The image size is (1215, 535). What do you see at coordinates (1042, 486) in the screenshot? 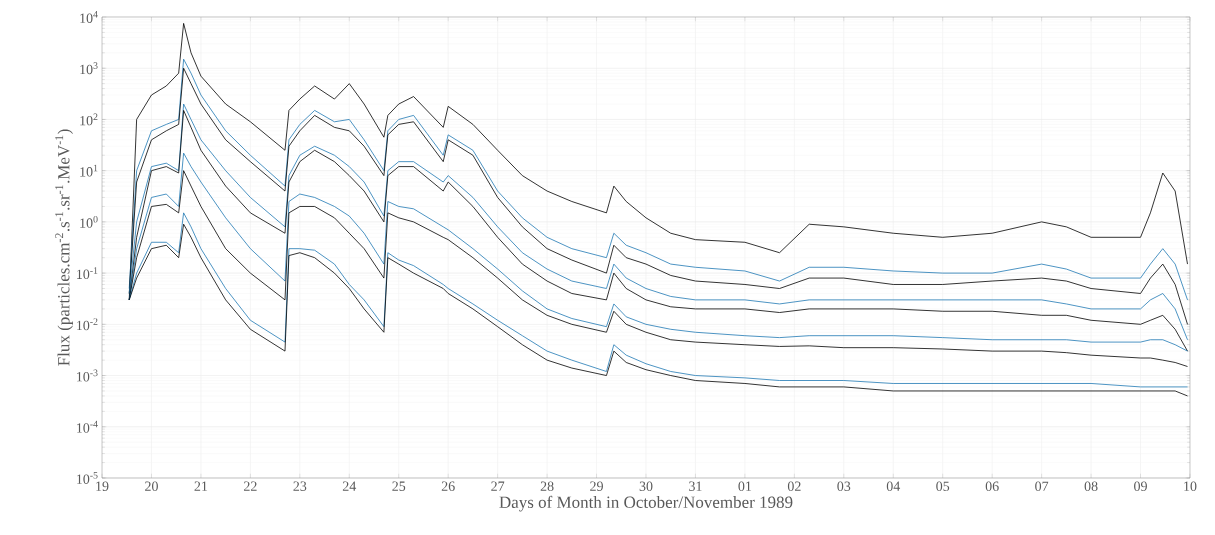
I see `x-tick-label: 07` at bounding box center [1042, 486].